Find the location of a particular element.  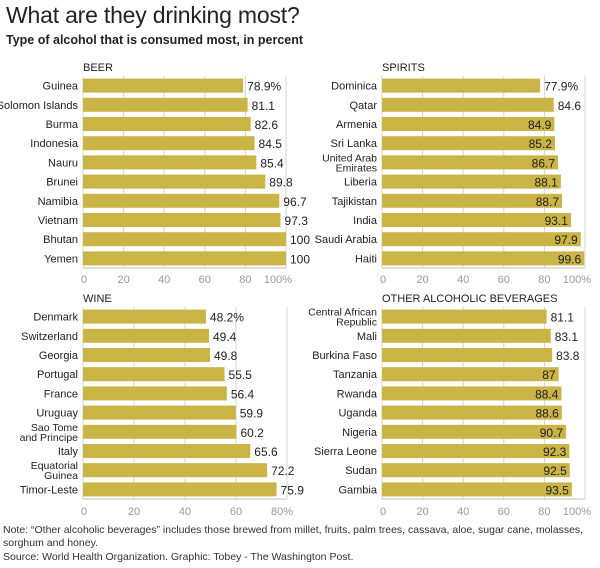

category-label: Haiti is located at coordinates (366, 259).